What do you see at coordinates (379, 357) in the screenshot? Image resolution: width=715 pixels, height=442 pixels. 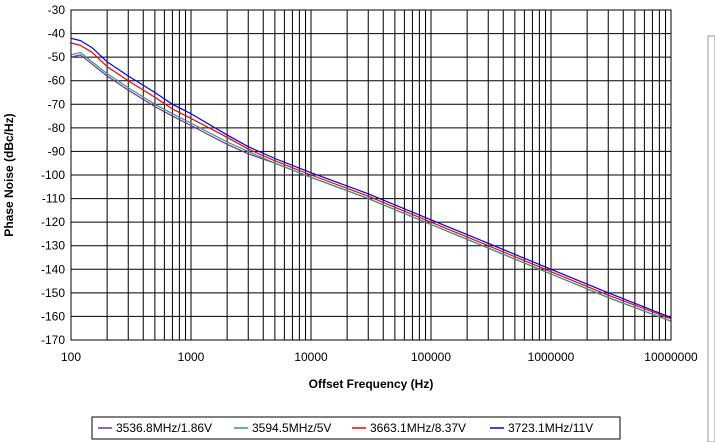 I see `x-tick-labels: 100 1000 10000 100000 1000000 10000000` at bounding box center [379, 357].